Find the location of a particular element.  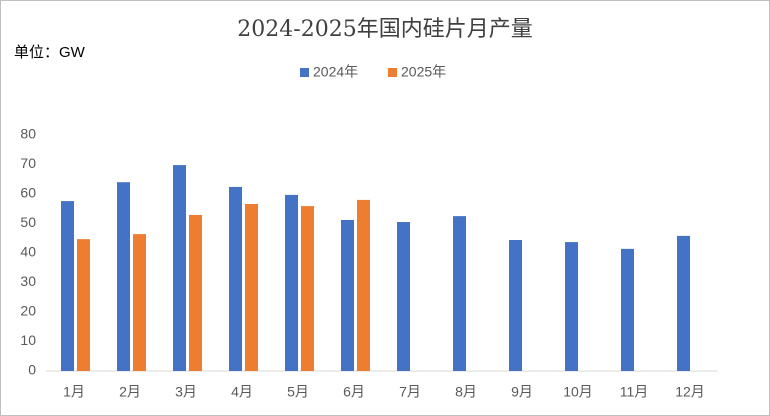

x-tick-label: 8月 is located at coordinates (466, 392).